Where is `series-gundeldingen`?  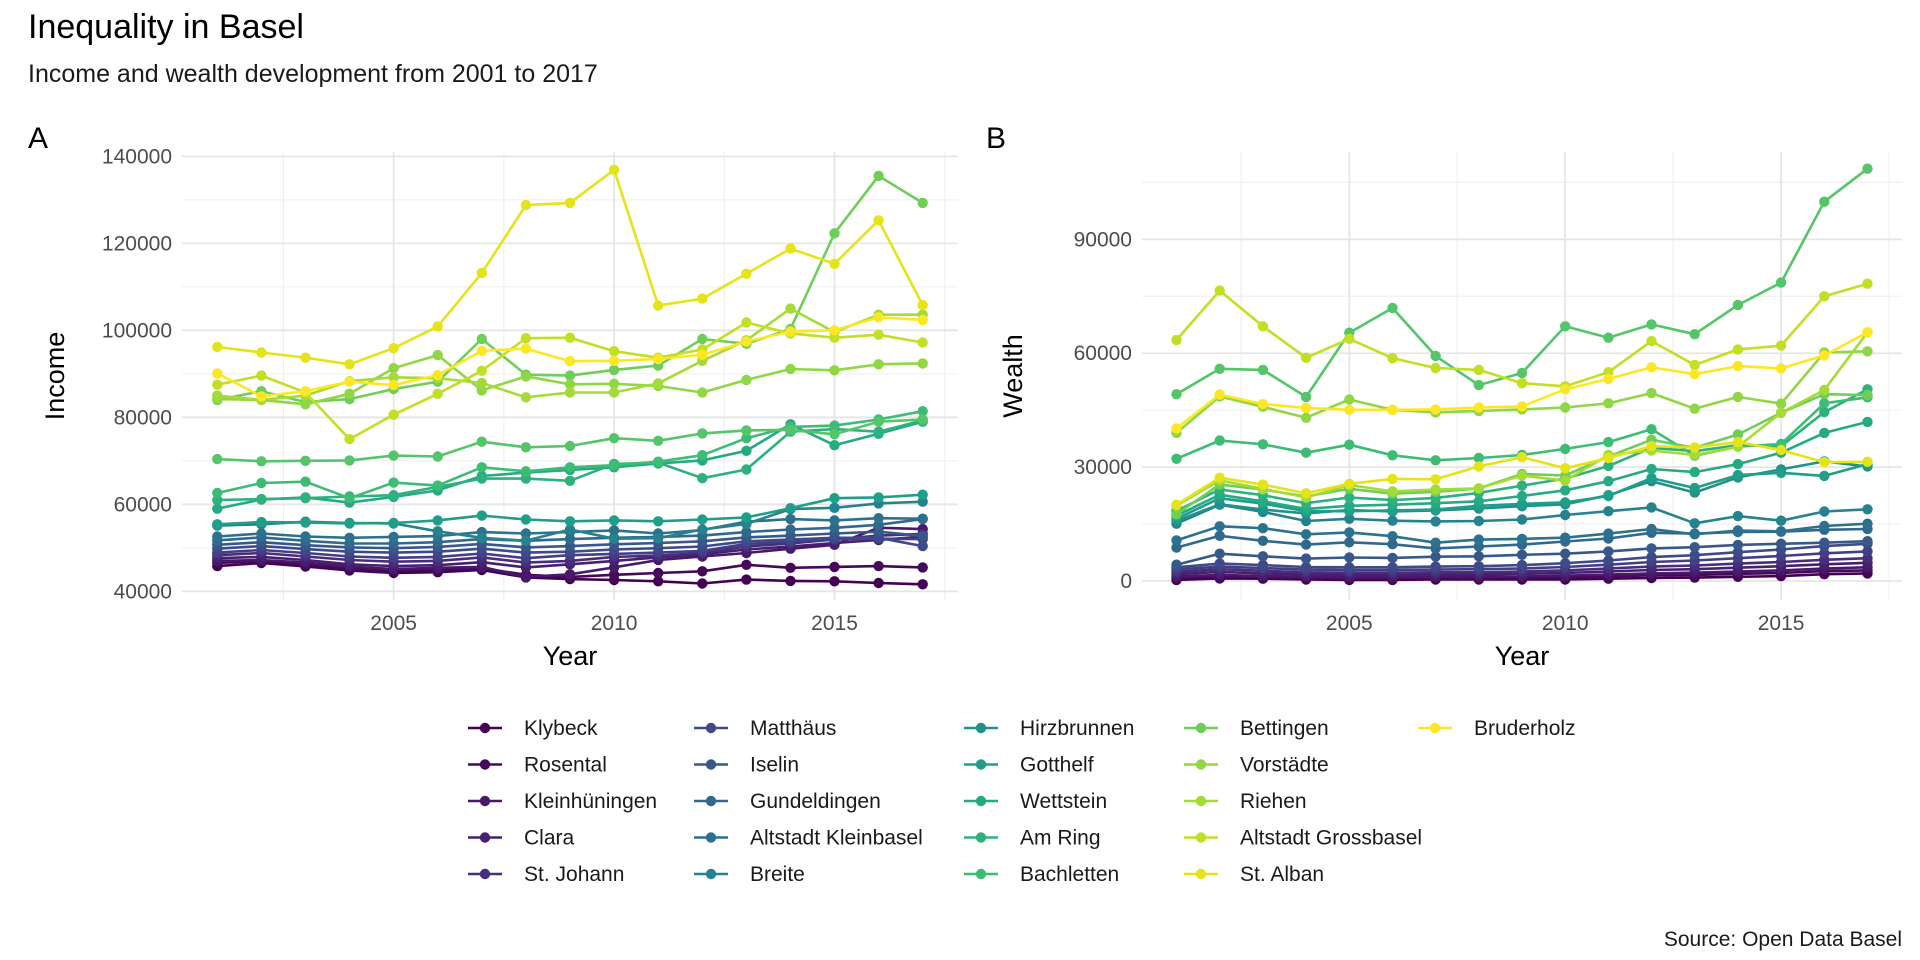 series-gundeldingen is located at coordinates (1522, 553).